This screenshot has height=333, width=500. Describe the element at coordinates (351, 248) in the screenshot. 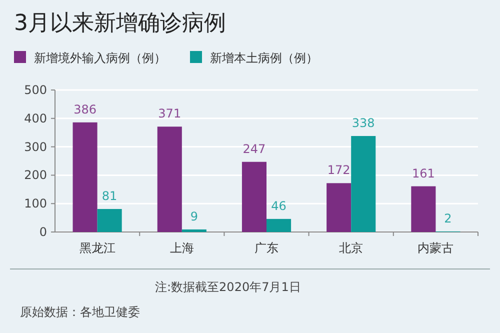

I see `x-tick-label: 北京` at that location.